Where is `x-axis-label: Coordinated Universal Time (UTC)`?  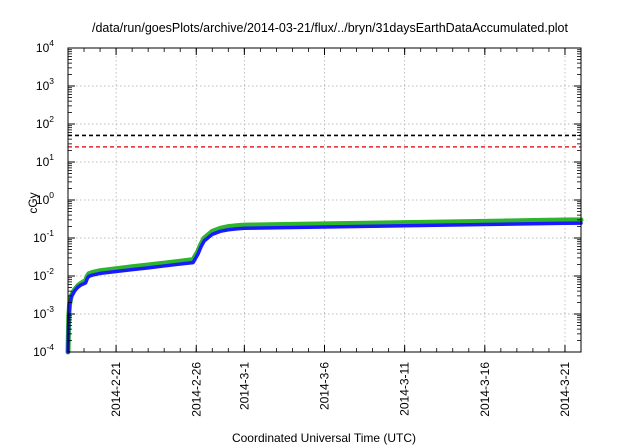 x-axis-label: Coordinated Universal Time (UTC) is located at coordinates (324, 438).